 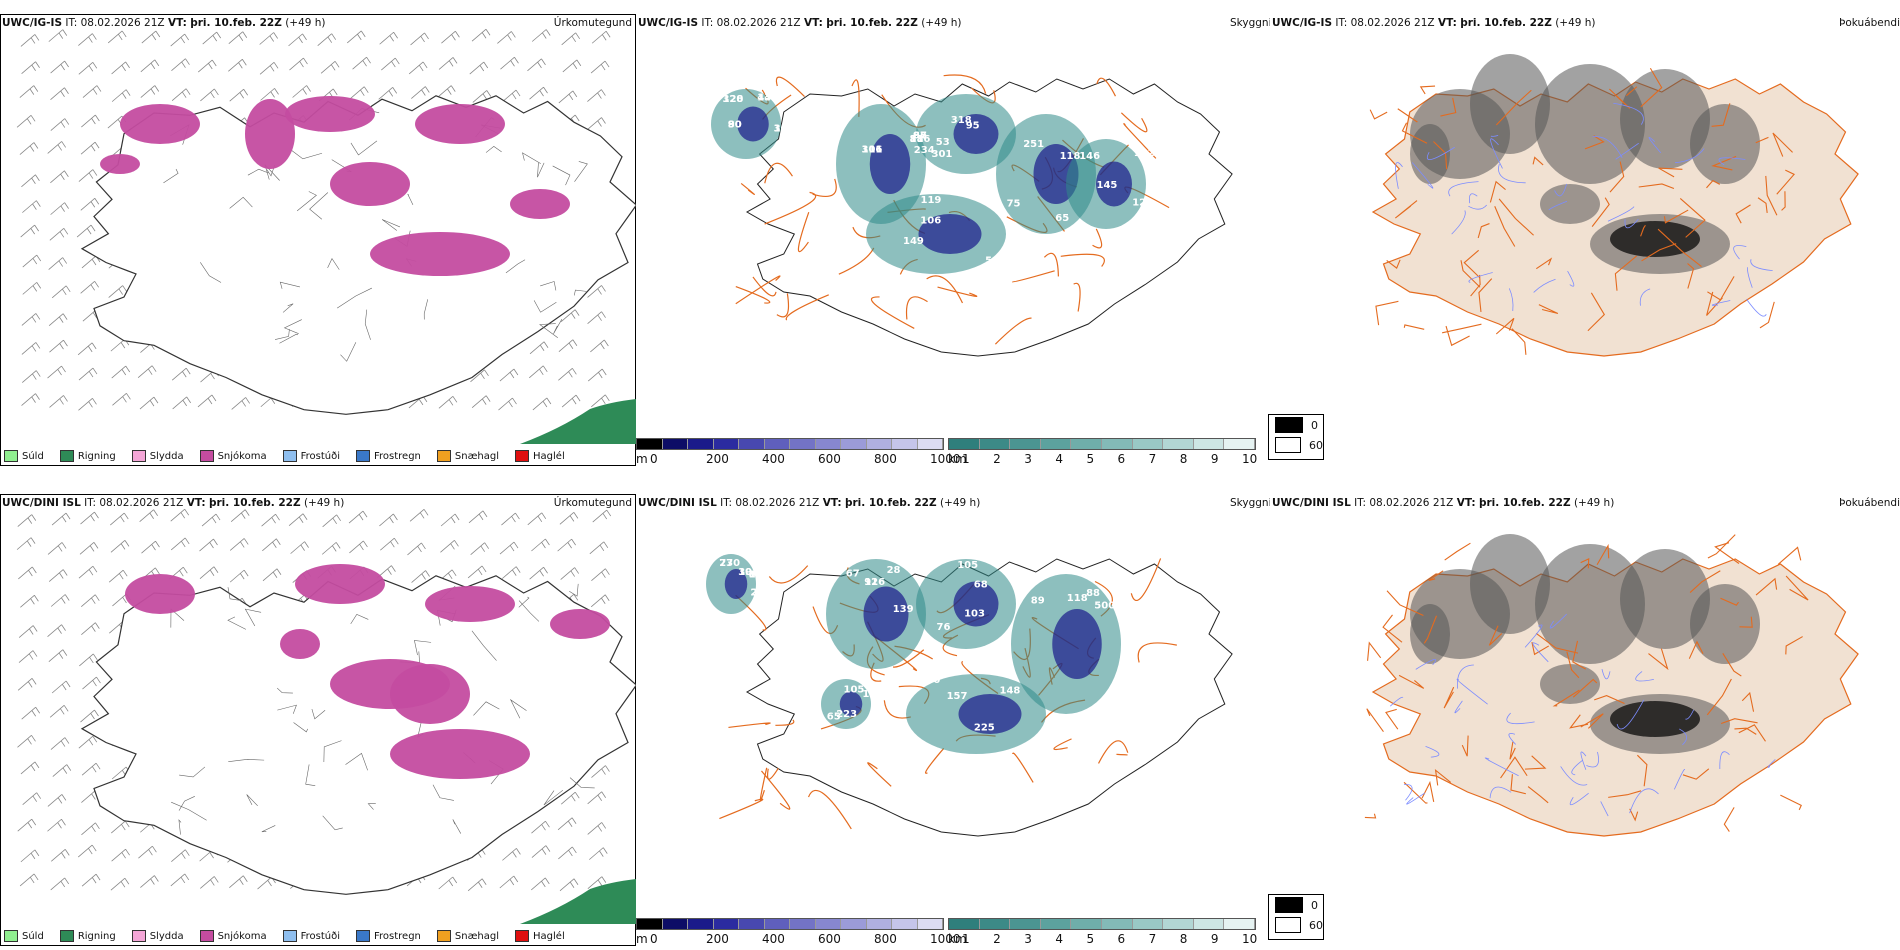 What do you see at coordinates (981, 584) in the screenshot?
I see `cloud-base-label: 68` at bounding box center [981, 584].